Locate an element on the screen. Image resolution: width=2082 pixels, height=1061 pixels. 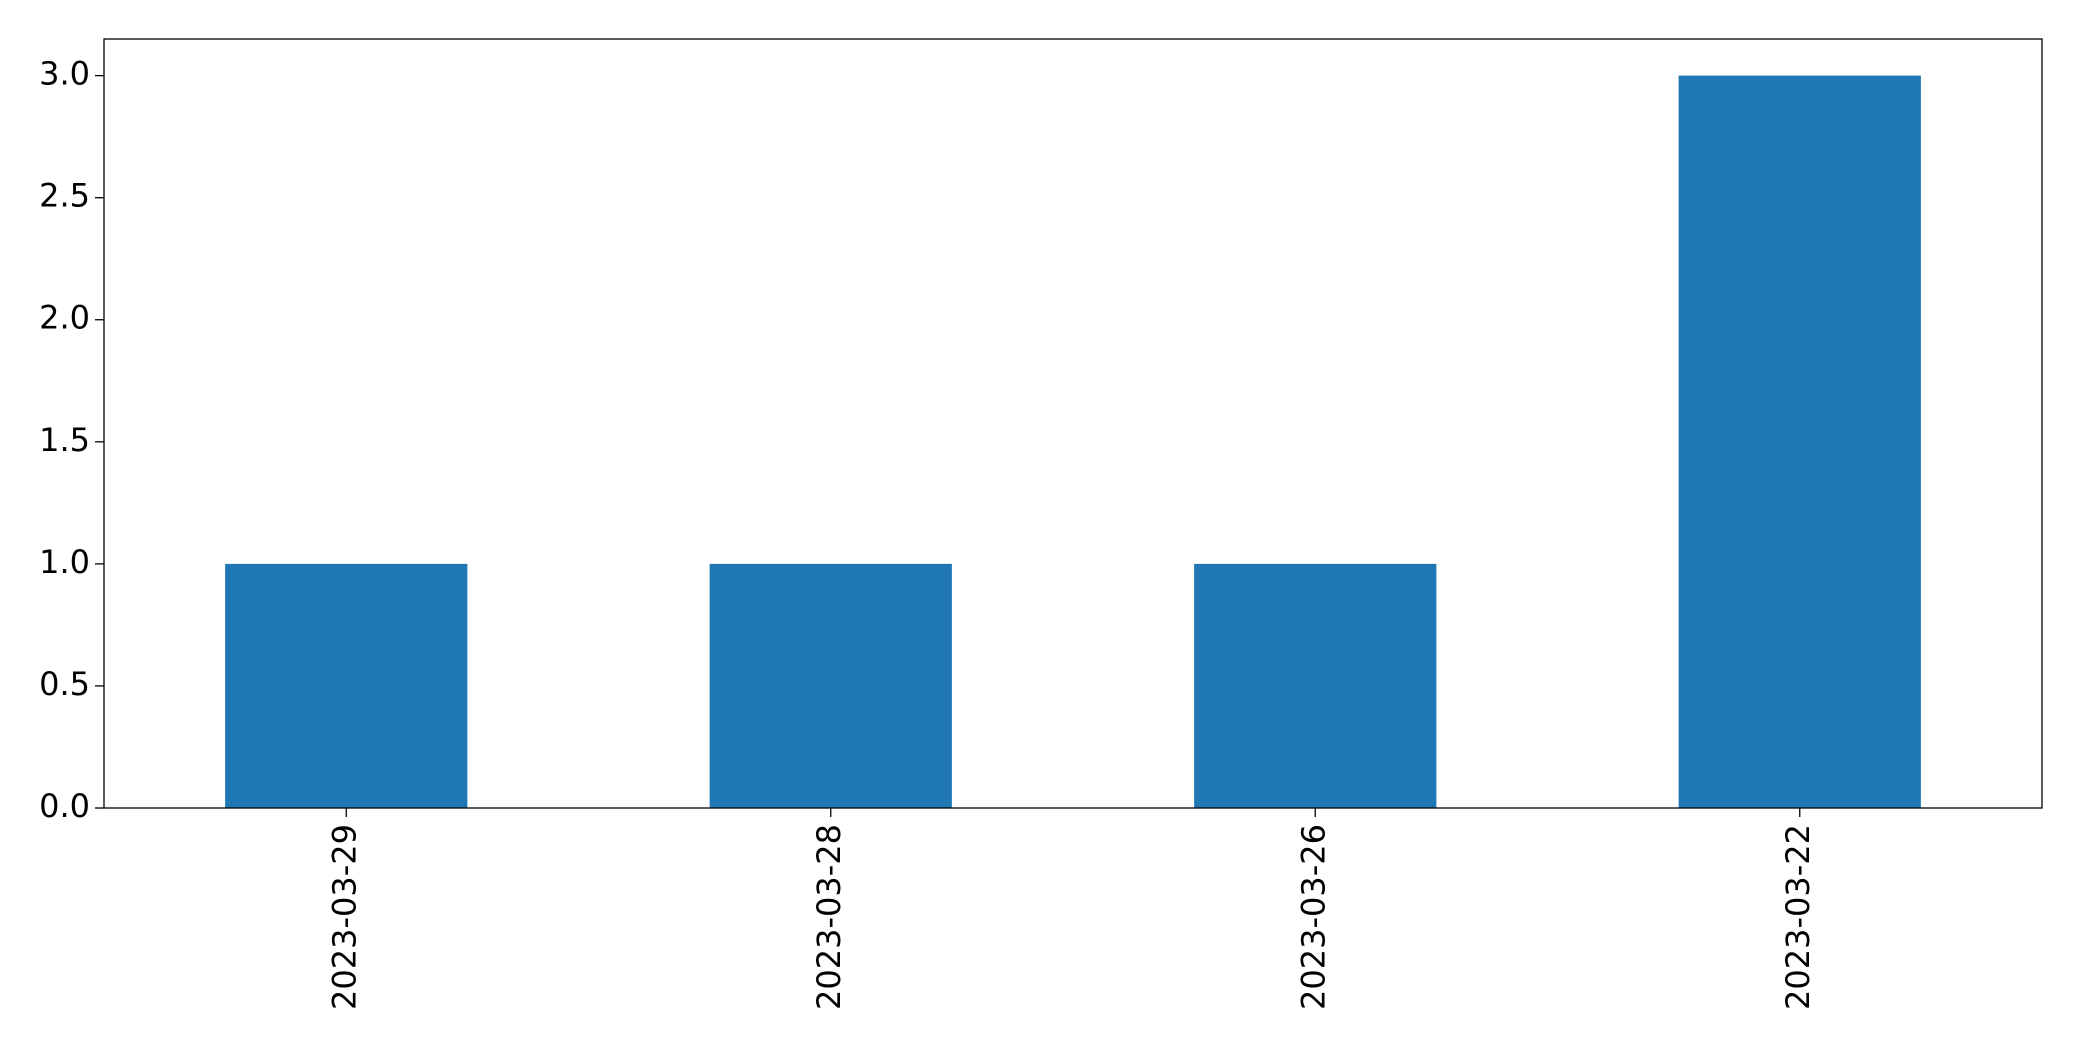
y-tick-label: 1.0 is located at coordinates (64, 562).